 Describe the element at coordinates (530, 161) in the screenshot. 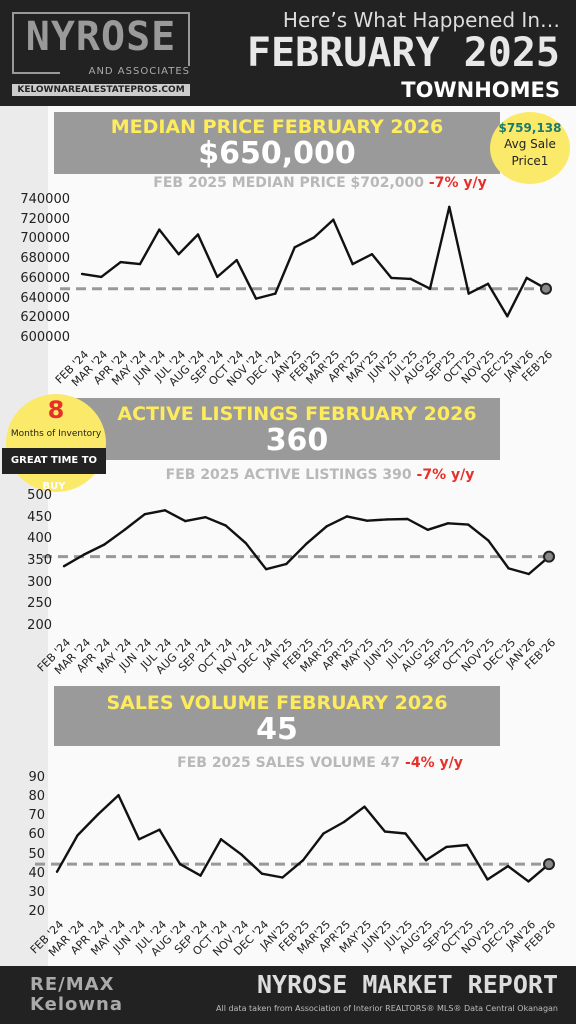

I see `avg-sale-label-2: Price1` at that location.